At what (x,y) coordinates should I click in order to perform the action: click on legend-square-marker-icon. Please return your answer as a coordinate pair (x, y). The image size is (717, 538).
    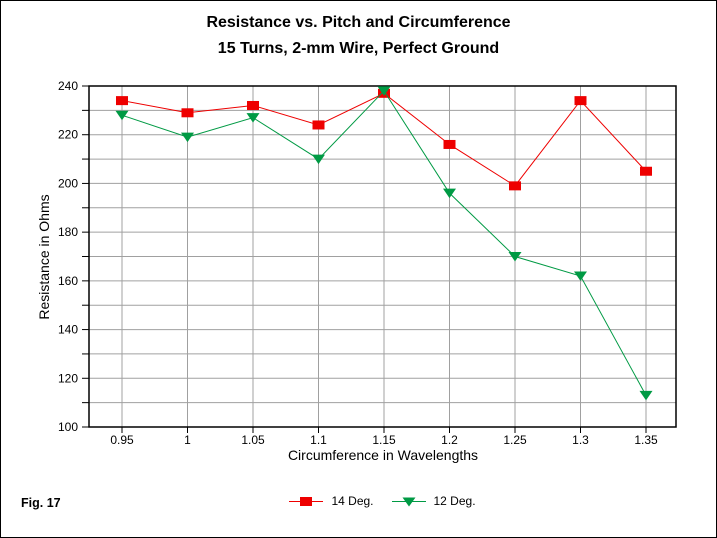
    Looking at the image, I should click on (306, 501).